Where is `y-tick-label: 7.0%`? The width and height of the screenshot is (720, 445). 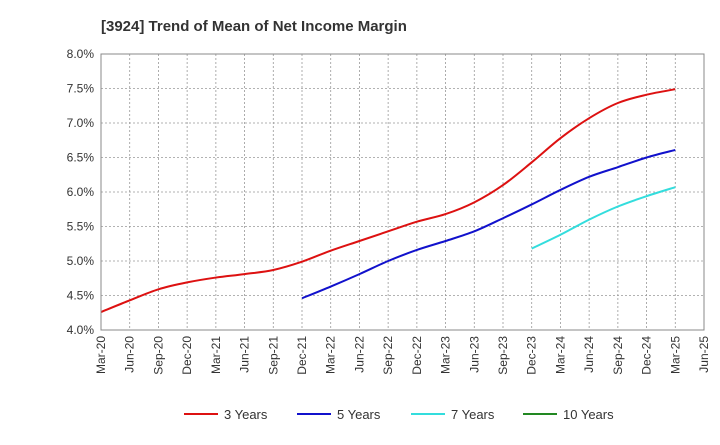 y-tick-label: 7.0% is located at coordinates (81, 123).